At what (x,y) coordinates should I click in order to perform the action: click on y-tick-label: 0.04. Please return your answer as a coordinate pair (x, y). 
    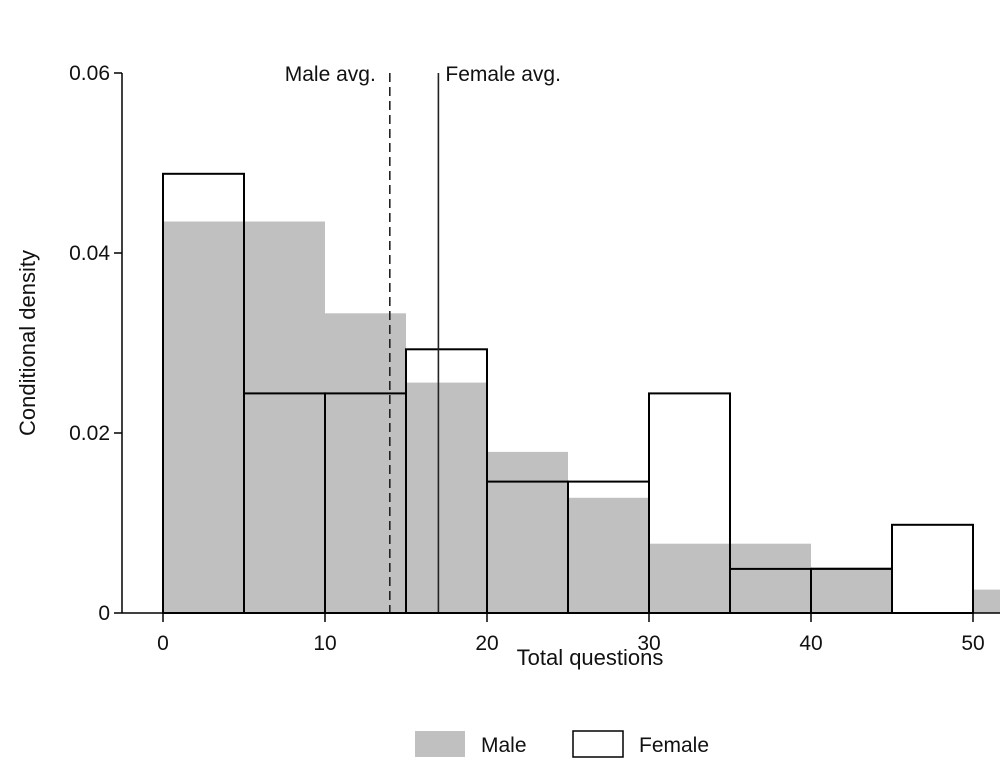
    Looking at the image, I should click on (89, 253).